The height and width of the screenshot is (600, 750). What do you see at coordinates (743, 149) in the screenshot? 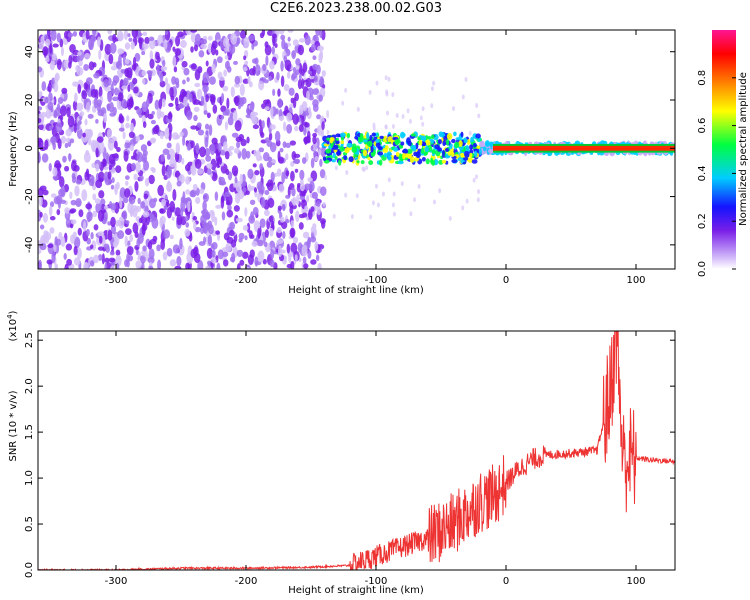
I see `colorbar-label: Normalized spectral amplitude` at bounding box center [743, 149].